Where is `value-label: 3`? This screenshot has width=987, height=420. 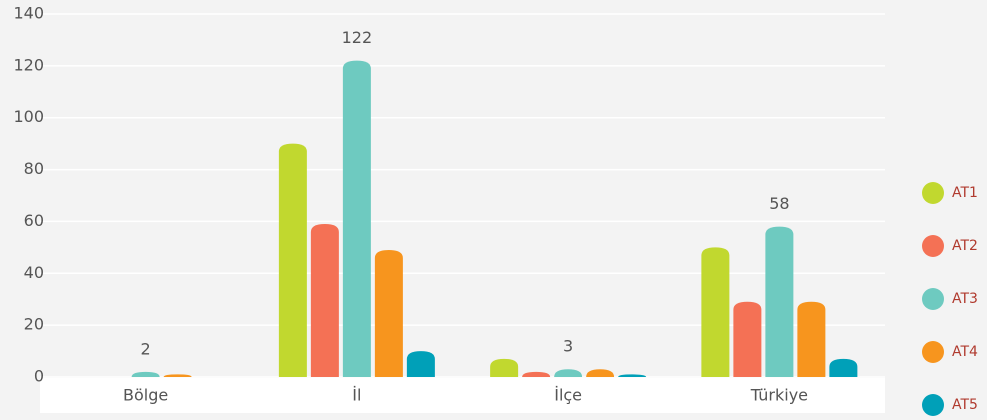 value-label: 3 is located at coordinates (568, 346).